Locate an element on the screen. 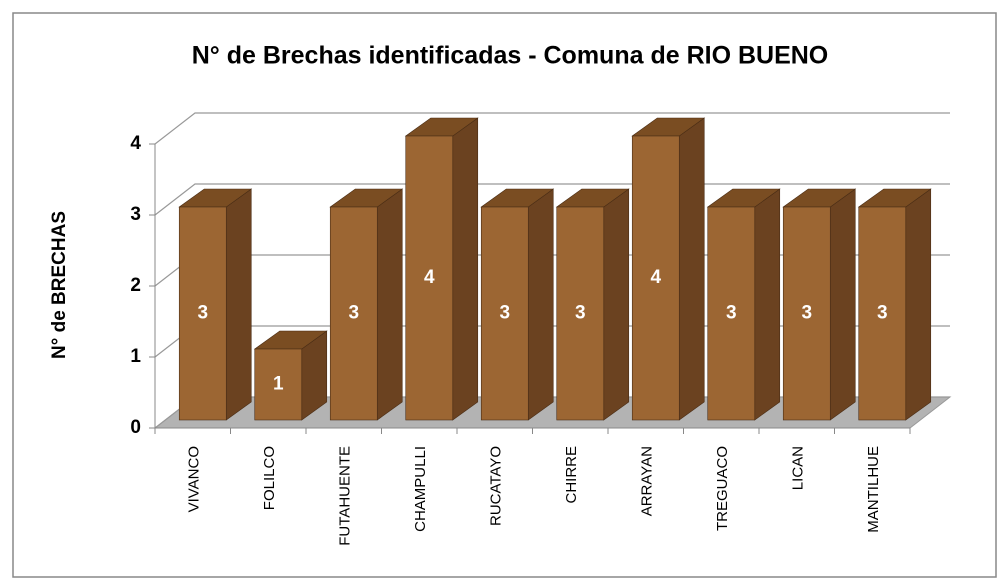  value-label: 1 is located at coordinates (278, 384).